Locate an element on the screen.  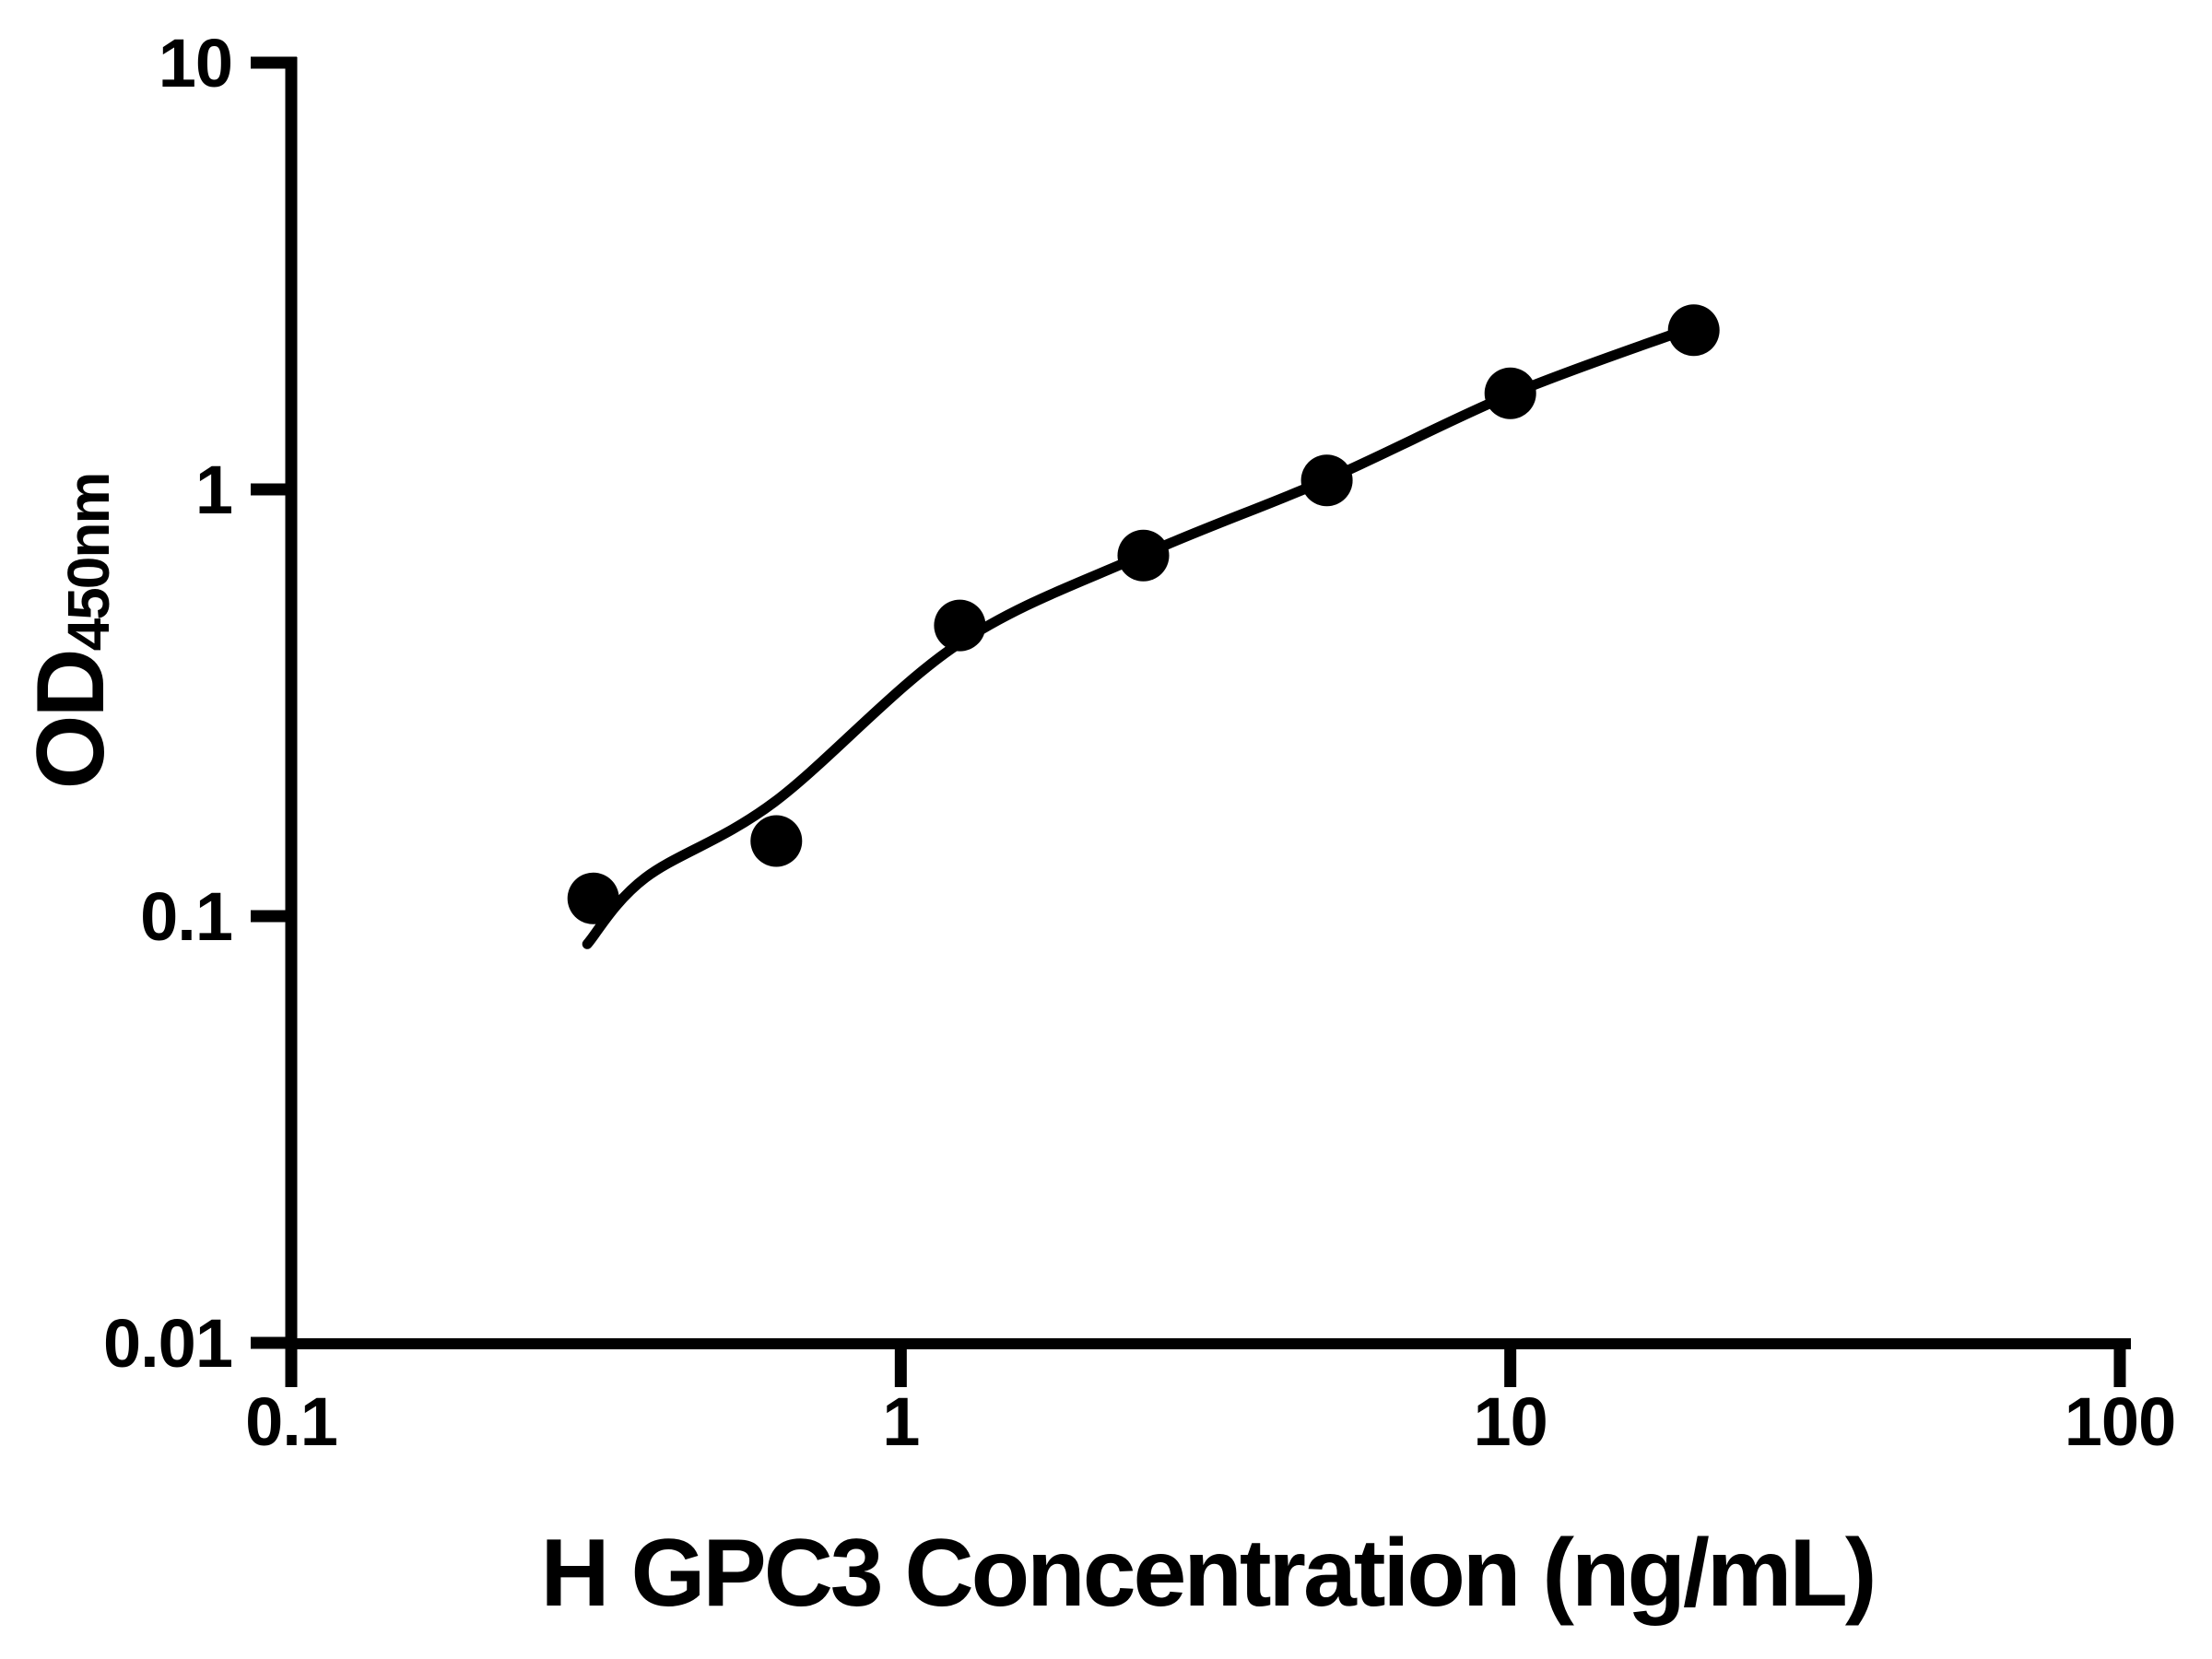
y-tick-label: 1 is located at coordinates (213, 490).